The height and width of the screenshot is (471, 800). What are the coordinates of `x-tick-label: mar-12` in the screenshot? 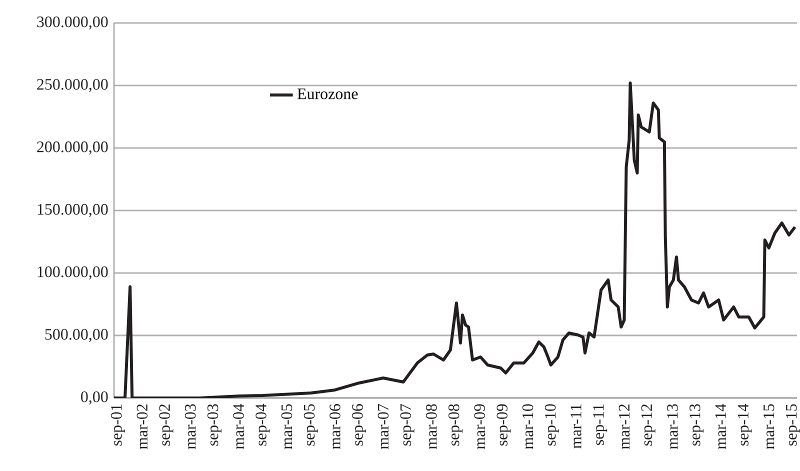 It's located at (624, 427).